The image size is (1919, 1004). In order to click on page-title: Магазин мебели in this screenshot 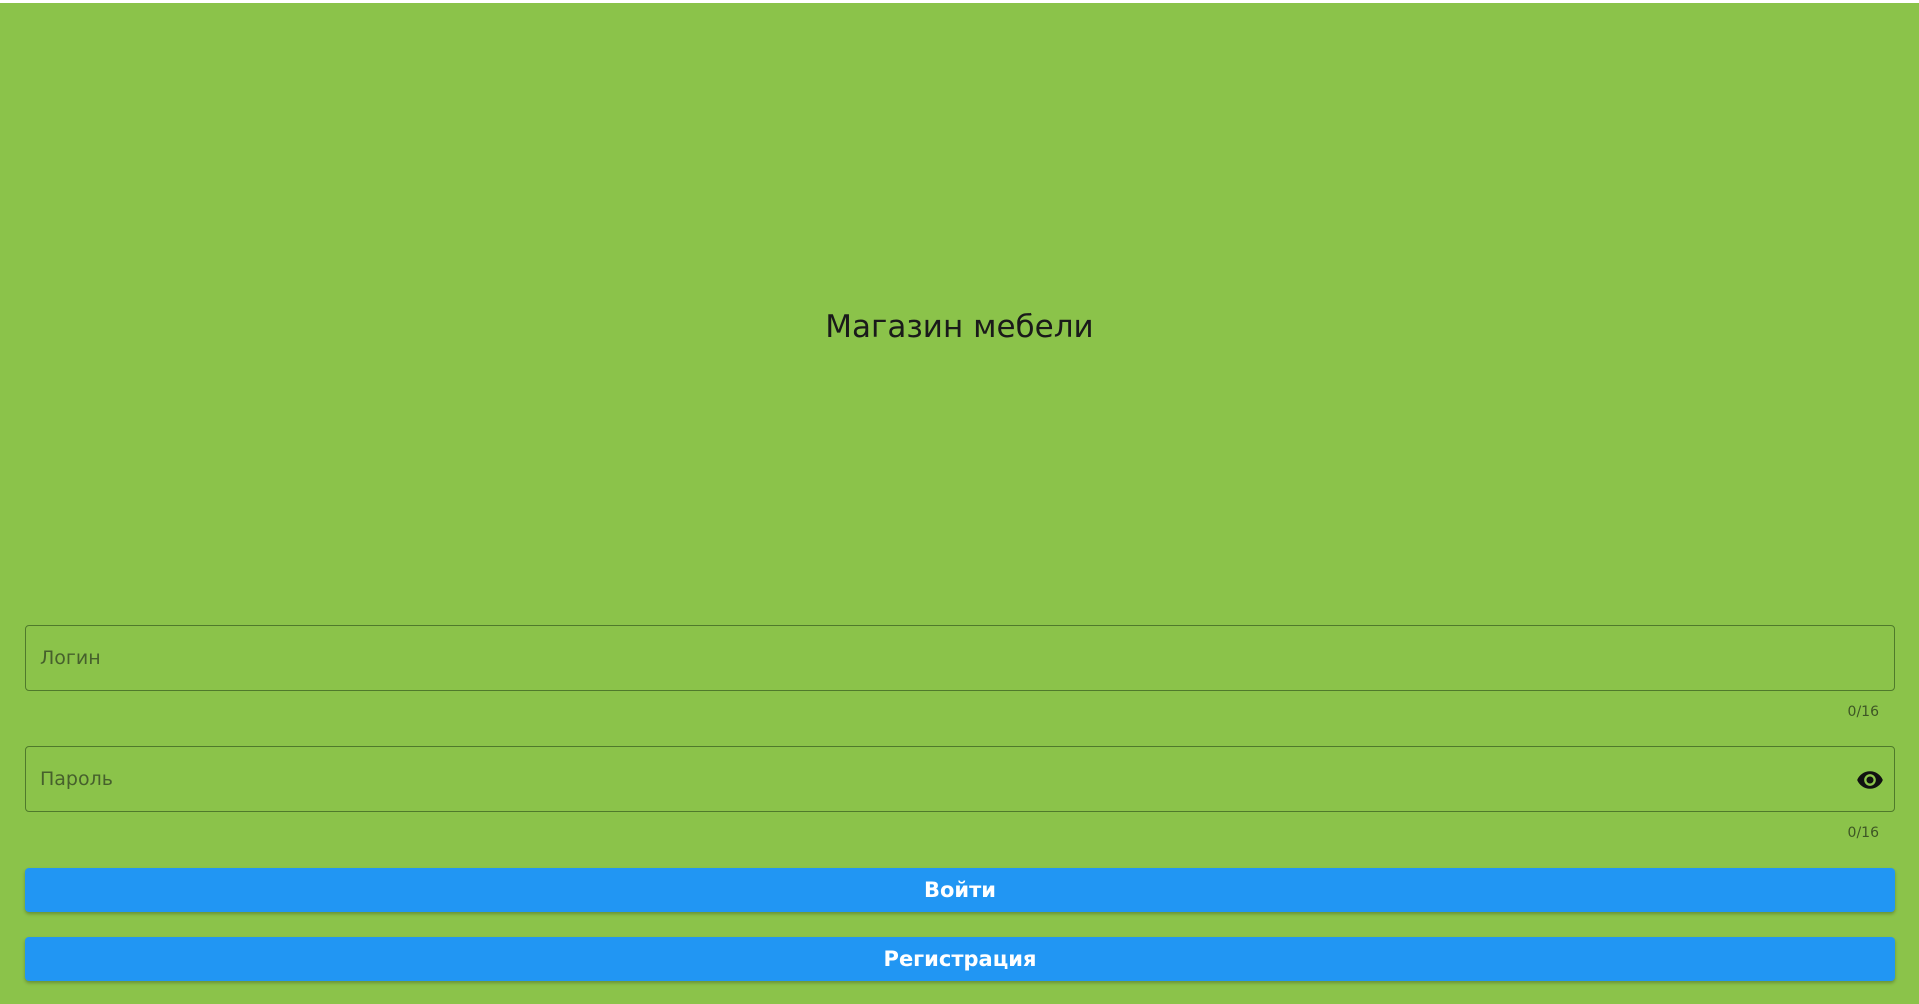, I will do `click(959, 327)`.